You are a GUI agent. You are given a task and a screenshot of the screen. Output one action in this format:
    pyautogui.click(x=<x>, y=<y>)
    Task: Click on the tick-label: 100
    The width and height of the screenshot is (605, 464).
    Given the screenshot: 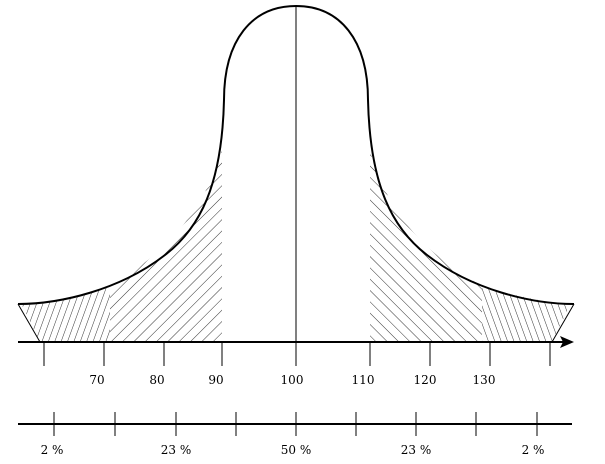 What is the action you would take?
    pyautogui.click(x=292, y=380)
    